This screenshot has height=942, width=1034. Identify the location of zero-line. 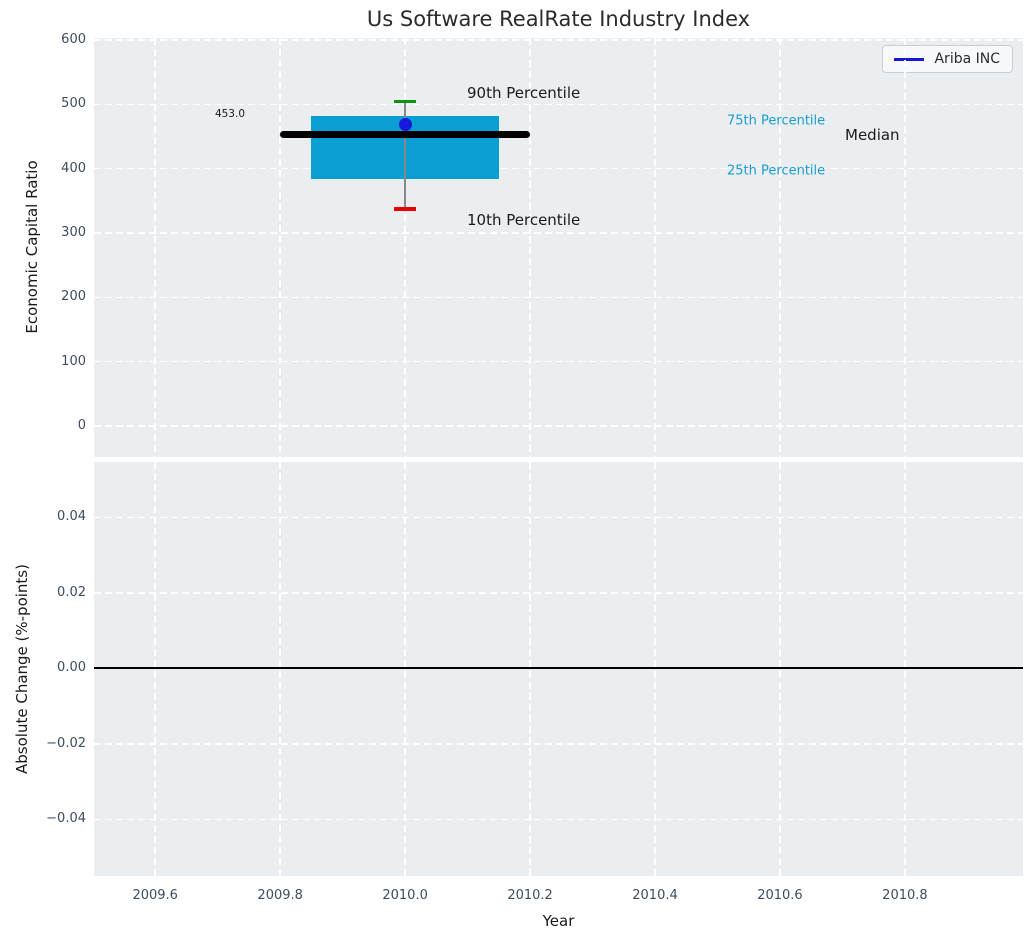
(558, 668).